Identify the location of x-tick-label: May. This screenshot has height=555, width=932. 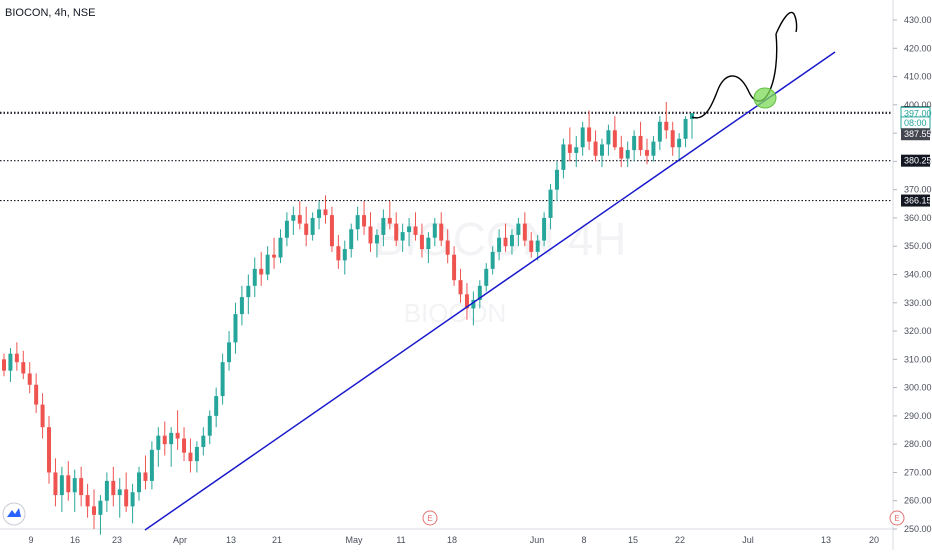
(354, 540).